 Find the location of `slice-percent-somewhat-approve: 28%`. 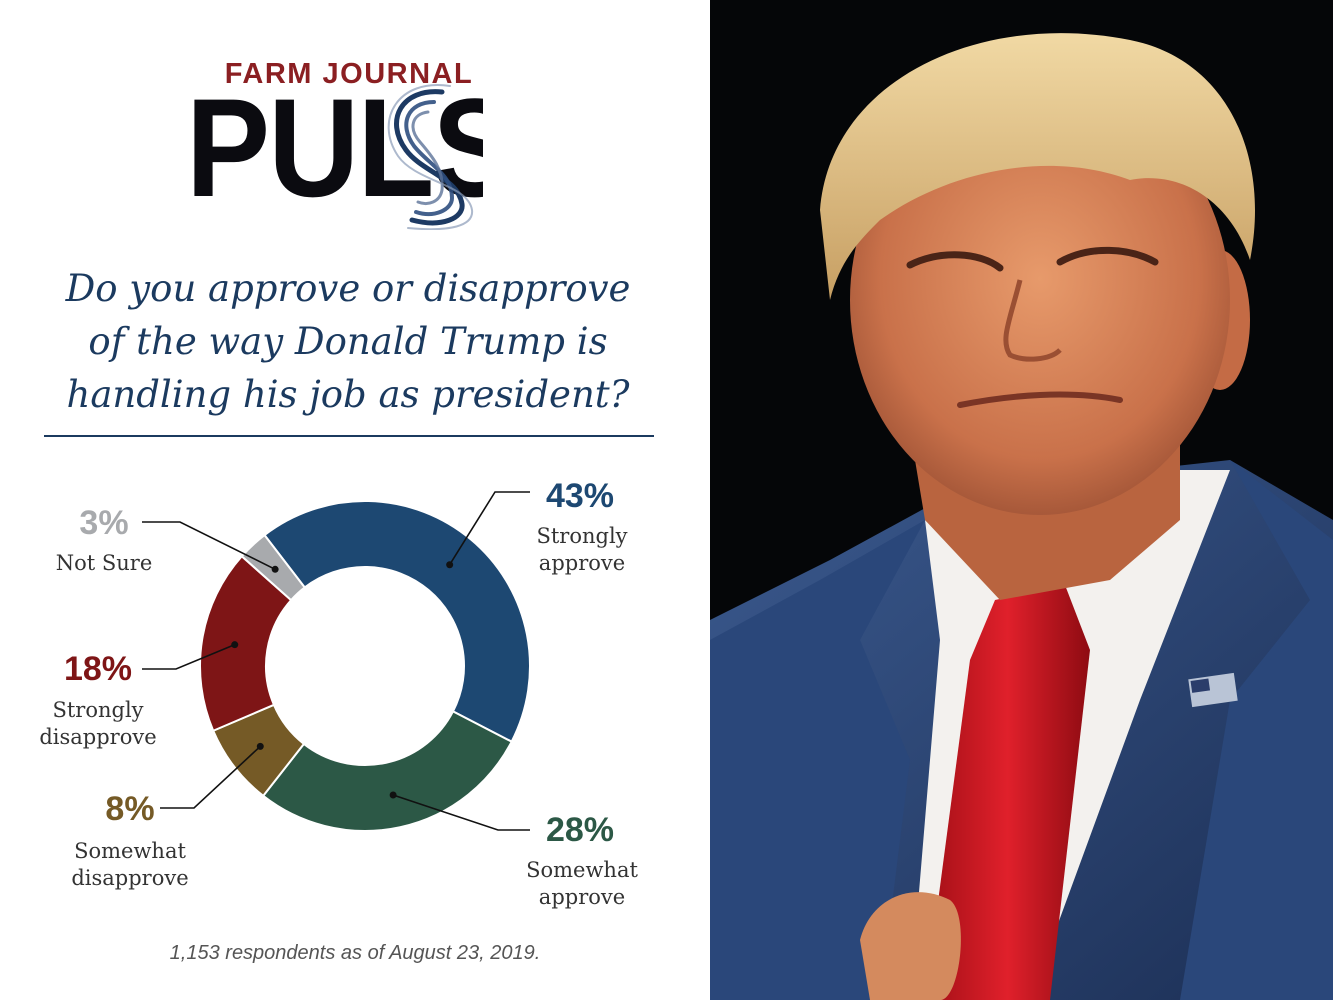

slice-percent-somewhat-approve: 28% is located at coordinates (580, 830).